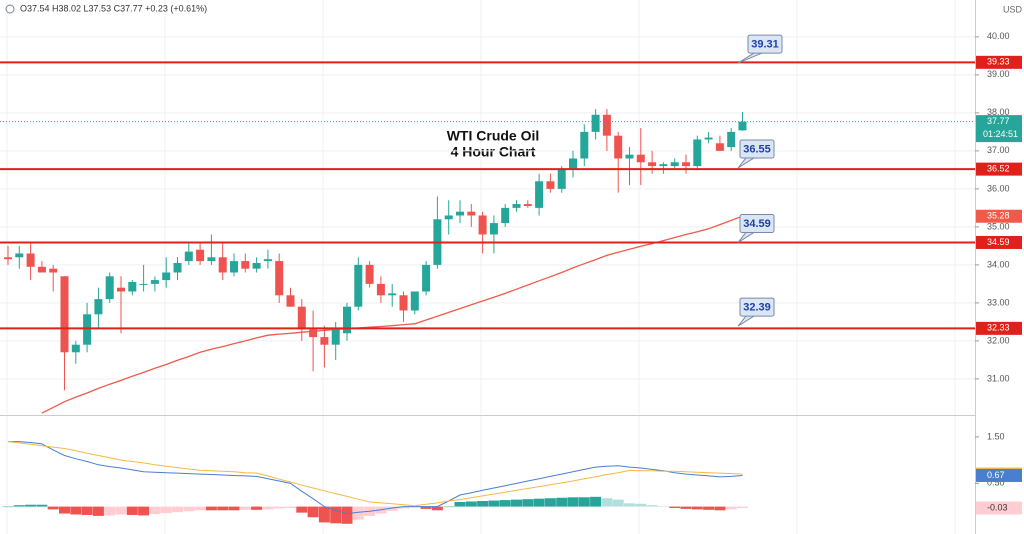  I want to click on y-tick-label: 38.00, so click(998, 112).